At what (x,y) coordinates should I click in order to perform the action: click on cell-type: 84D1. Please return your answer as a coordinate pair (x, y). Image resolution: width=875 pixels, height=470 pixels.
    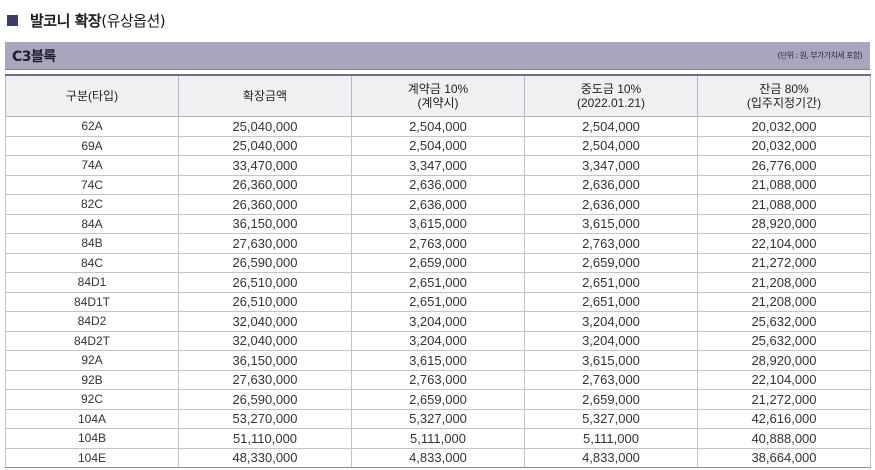
    Looking at the image, I should click on (92, 282).